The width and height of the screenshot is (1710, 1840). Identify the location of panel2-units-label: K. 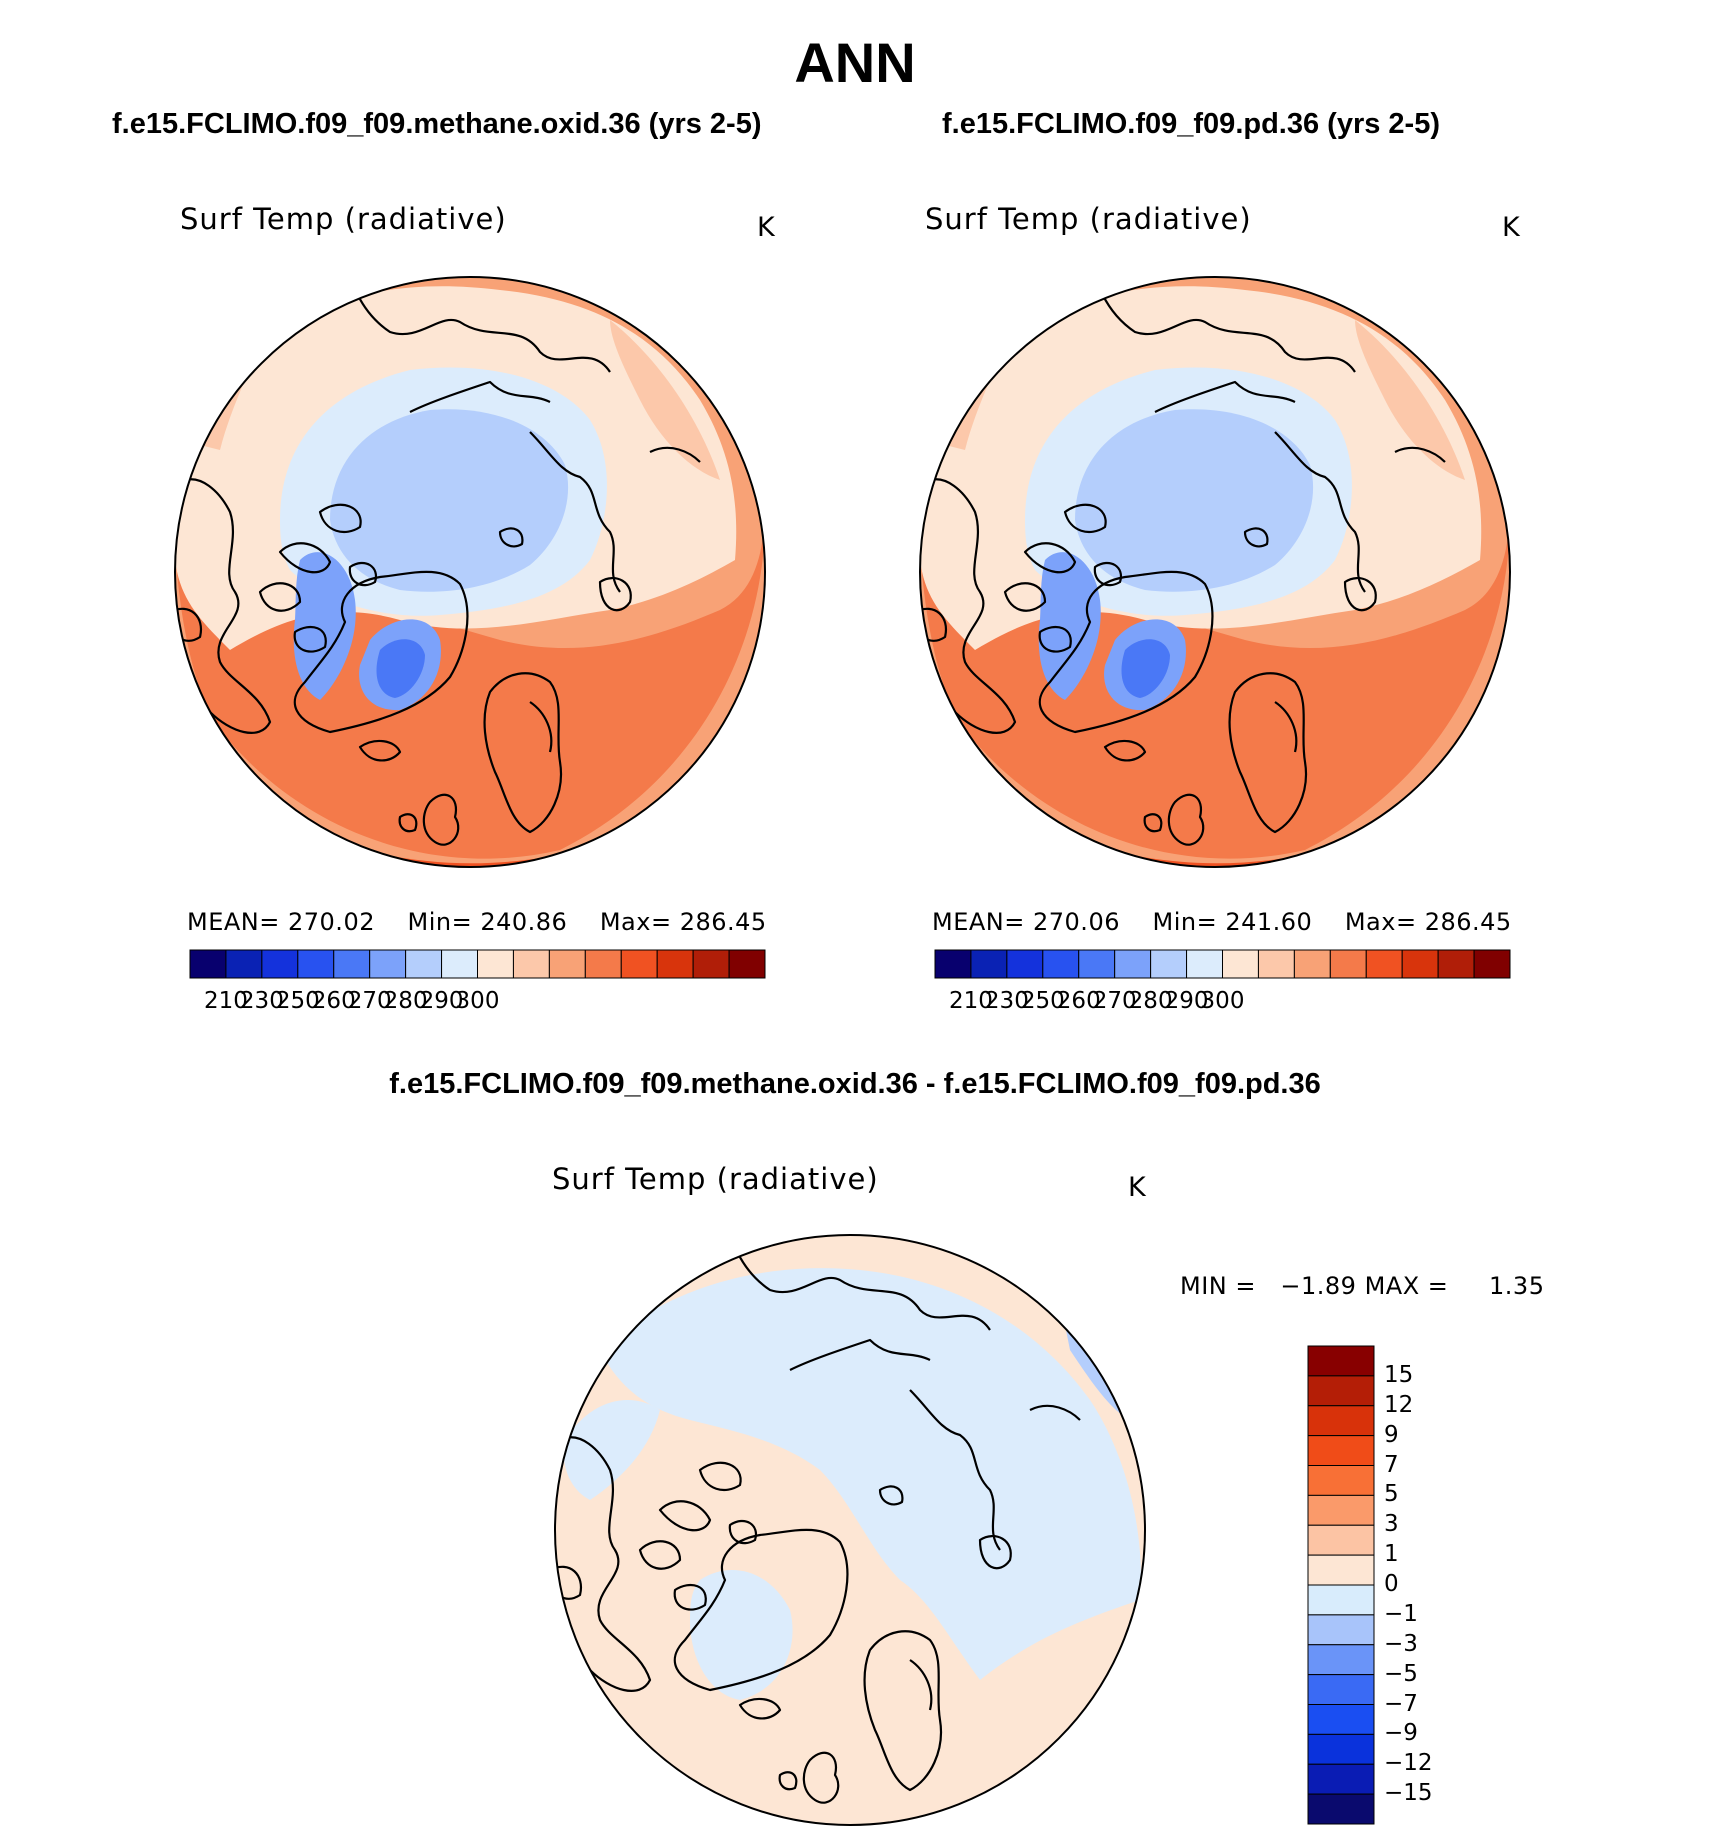
(1511, 227).